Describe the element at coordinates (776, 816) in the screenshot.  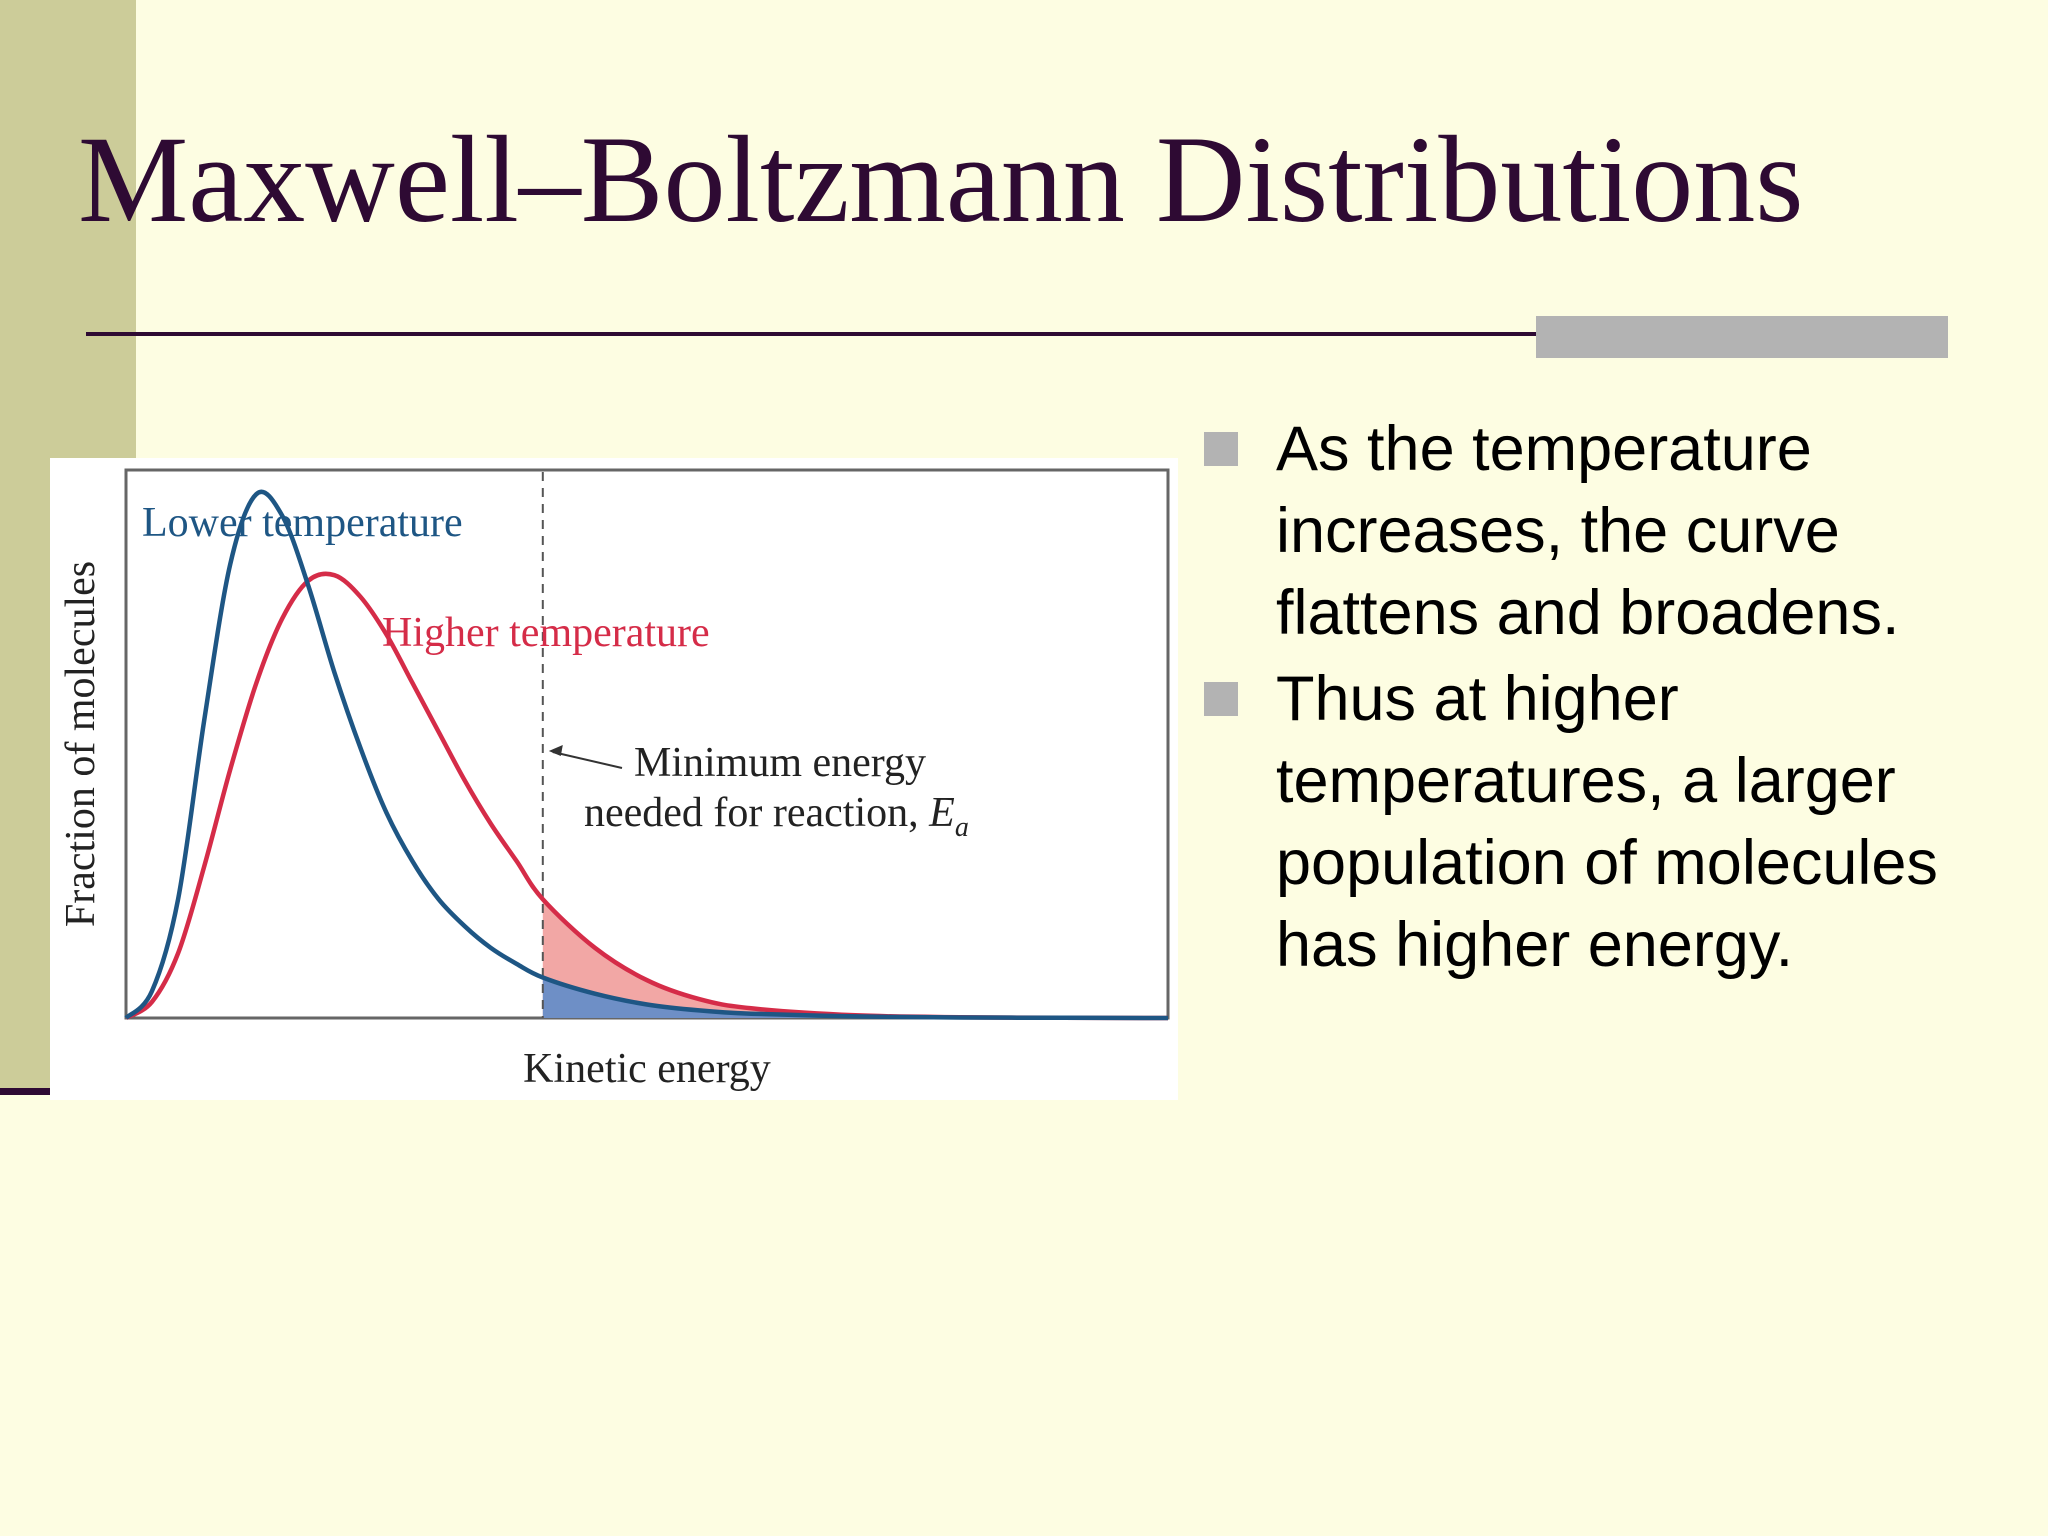
I see `threshold-label-line2: needed for reaction, Ea` at that location.